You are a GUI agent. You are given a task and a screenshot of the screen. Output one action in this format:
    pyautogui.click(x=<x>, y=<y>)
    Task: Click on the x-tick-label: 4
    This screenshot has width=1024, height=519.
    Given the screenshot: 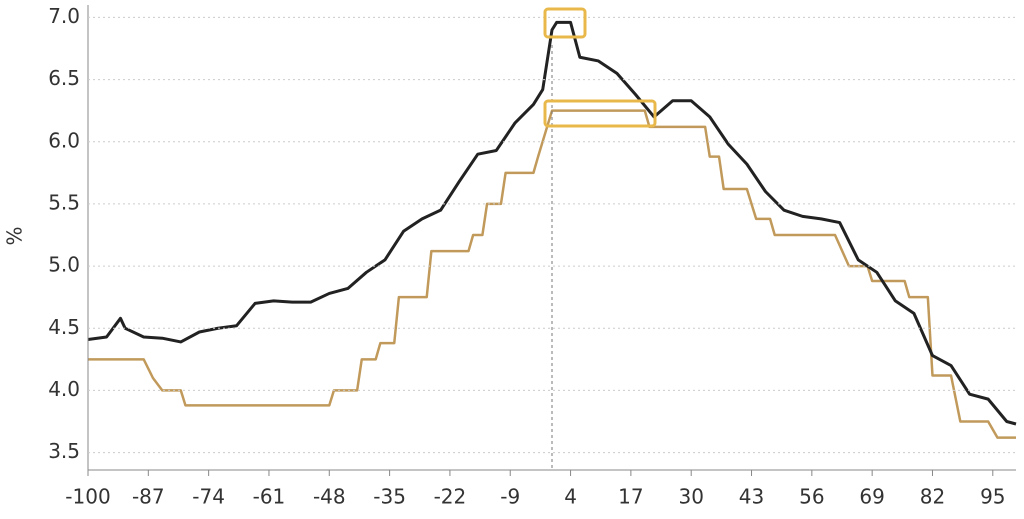 What is the action you would take?
    pyautogui.click(x=570, y=497)
    